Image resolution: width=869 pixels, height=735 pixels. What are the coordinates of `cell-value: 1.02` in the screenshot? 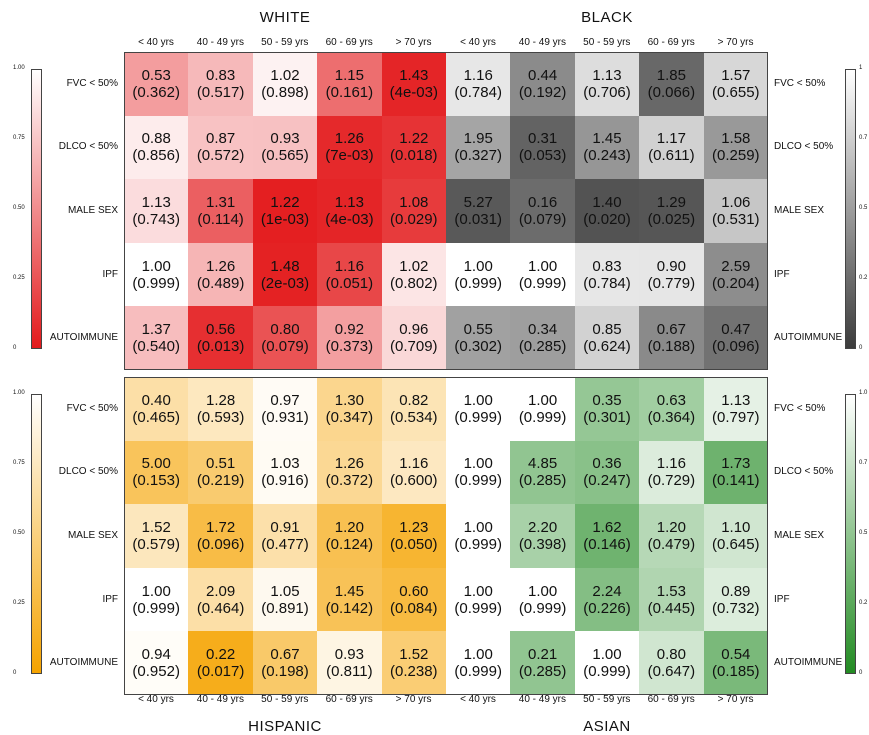 It's located at (414, 266).